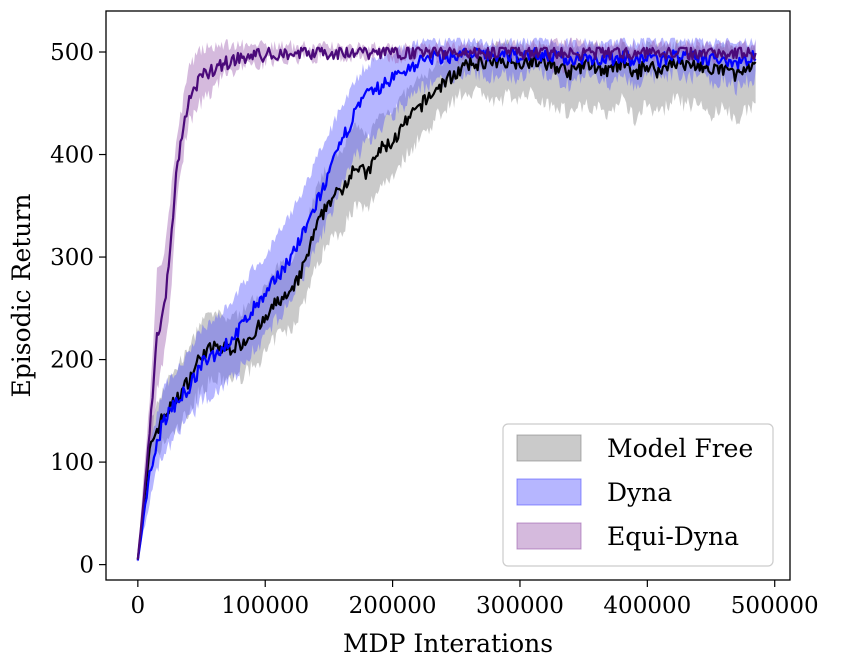 This screenshot has width=846, height=671. Describe the element at coordinates (72, 463) in the screenshot. I see `y-tick-label: 100` at that location.